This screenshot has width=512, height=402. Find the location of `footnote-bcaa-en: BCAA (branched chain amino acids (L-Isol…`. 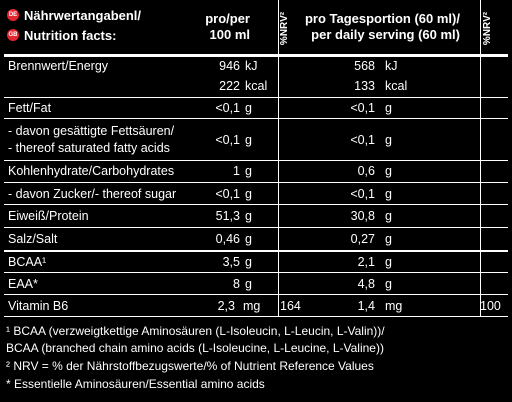

footnote-bcaa-en: BCAA (branched chain amino acids (L-Isol… is located at coordinates (195, 348).